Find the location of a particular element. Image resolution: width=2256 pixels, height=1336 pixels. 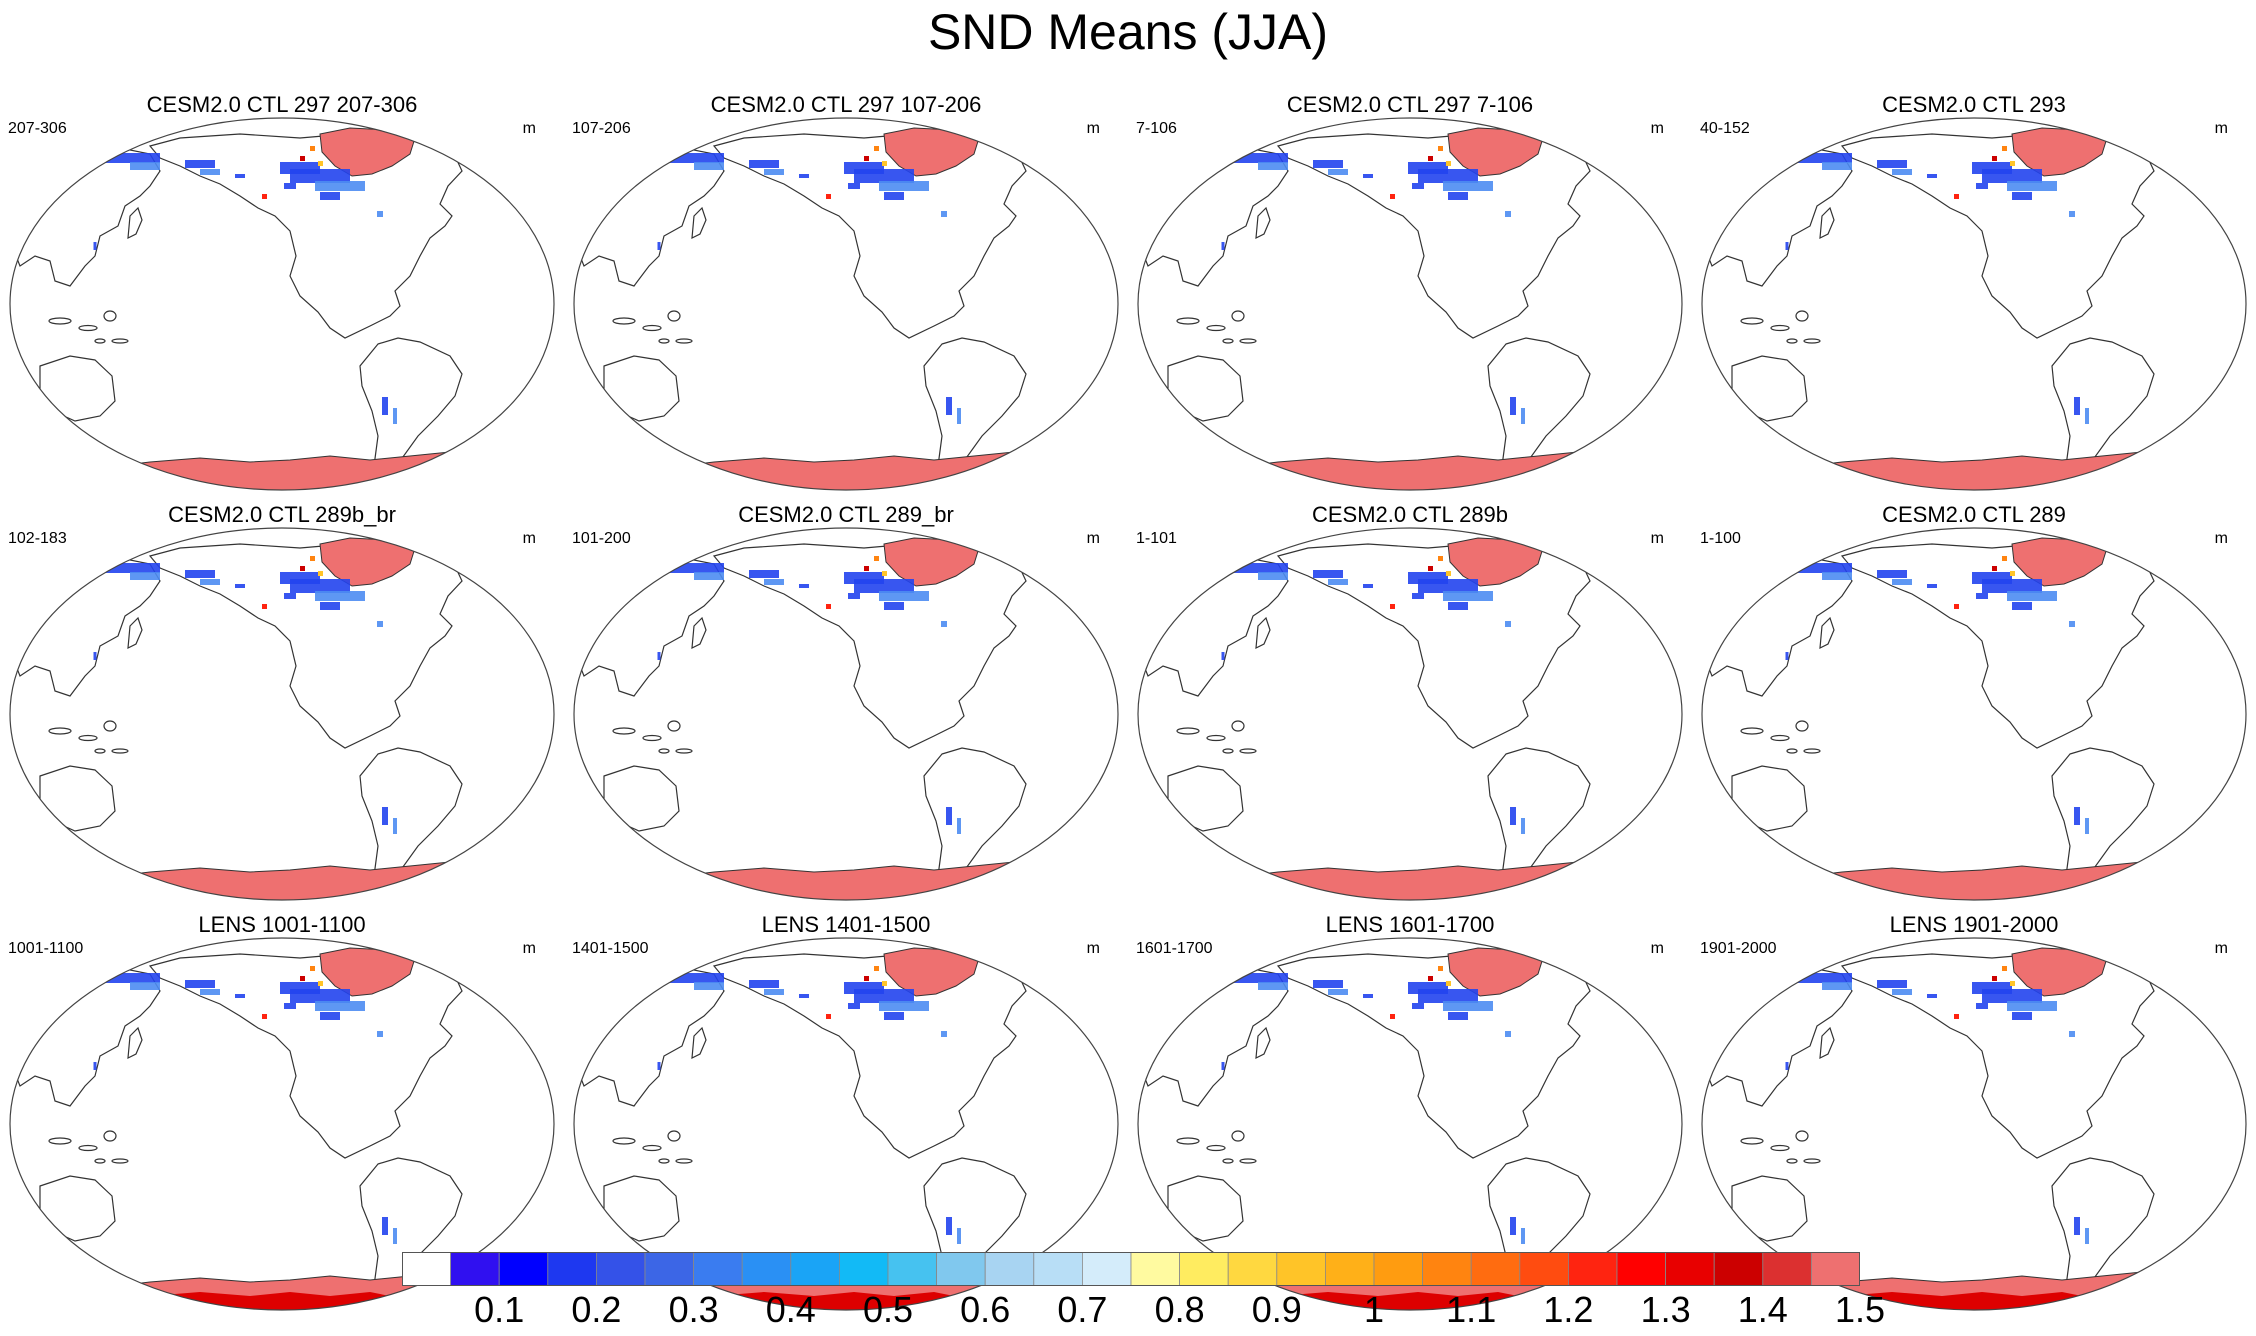

map-panel: CESM2.0 CTL 289 1-100 m is located at coordinates (1974, 707).